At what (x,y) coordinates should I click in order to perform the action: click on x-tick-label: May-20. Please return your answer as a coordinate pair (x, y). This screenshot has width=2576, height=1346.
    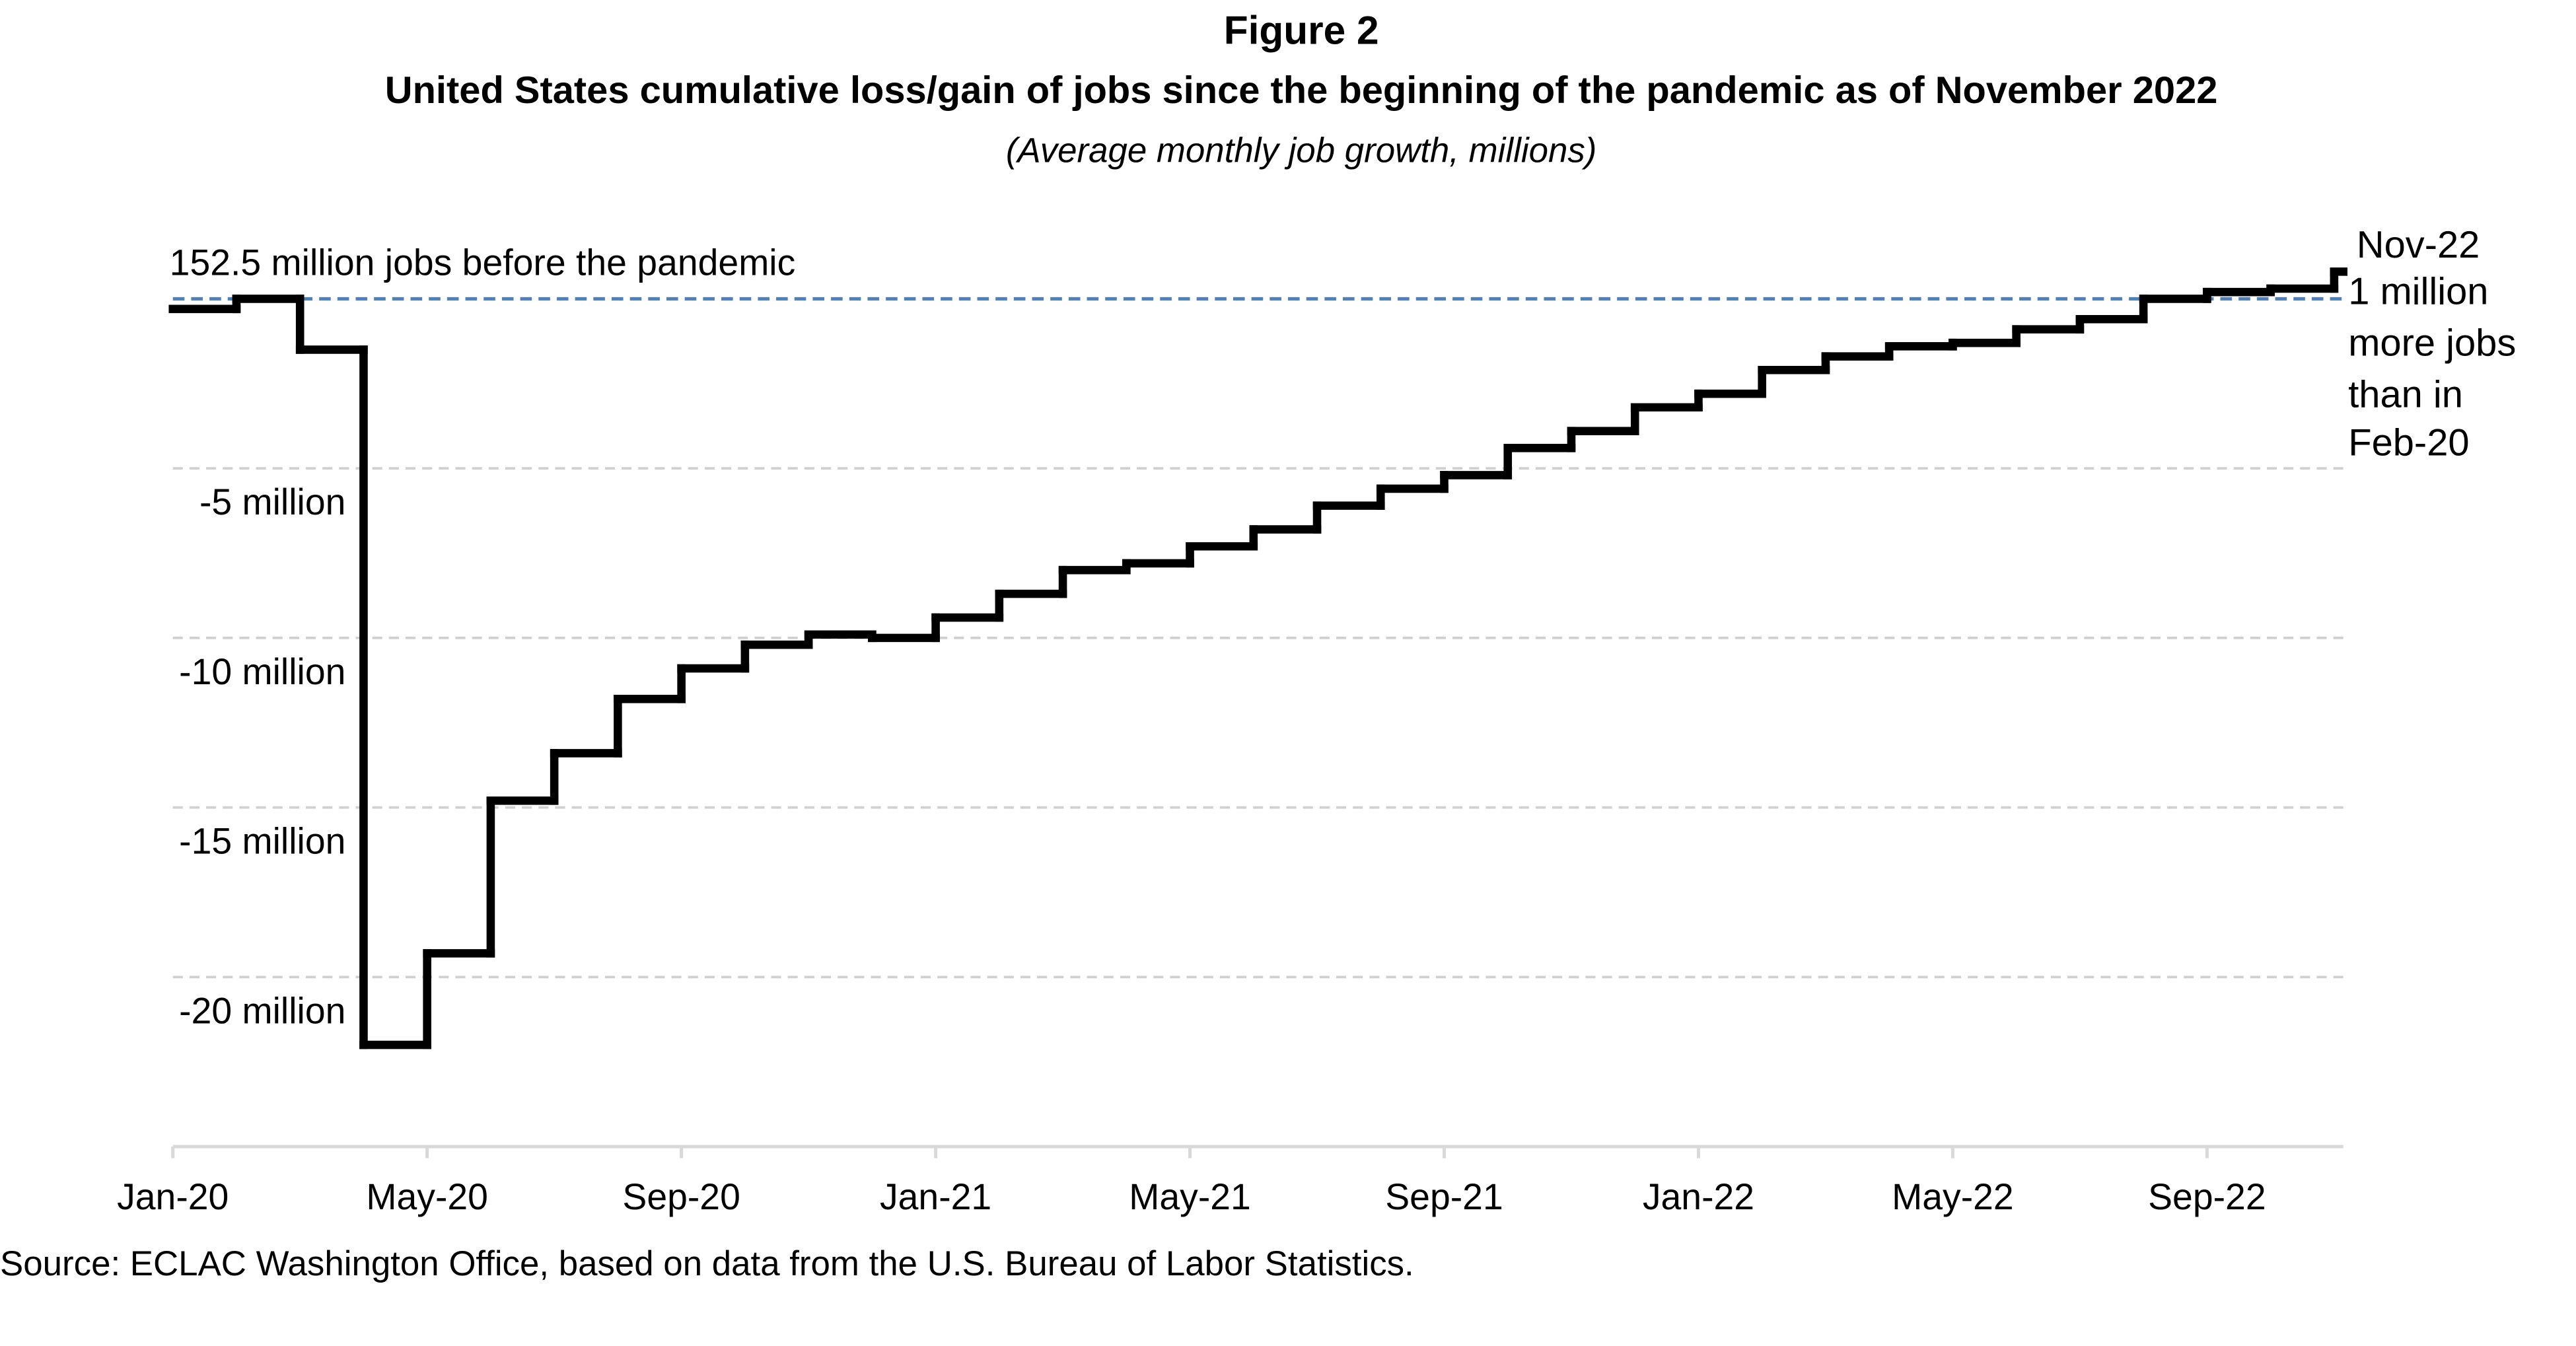
    Looking at the image, I should click on (427, 1196).